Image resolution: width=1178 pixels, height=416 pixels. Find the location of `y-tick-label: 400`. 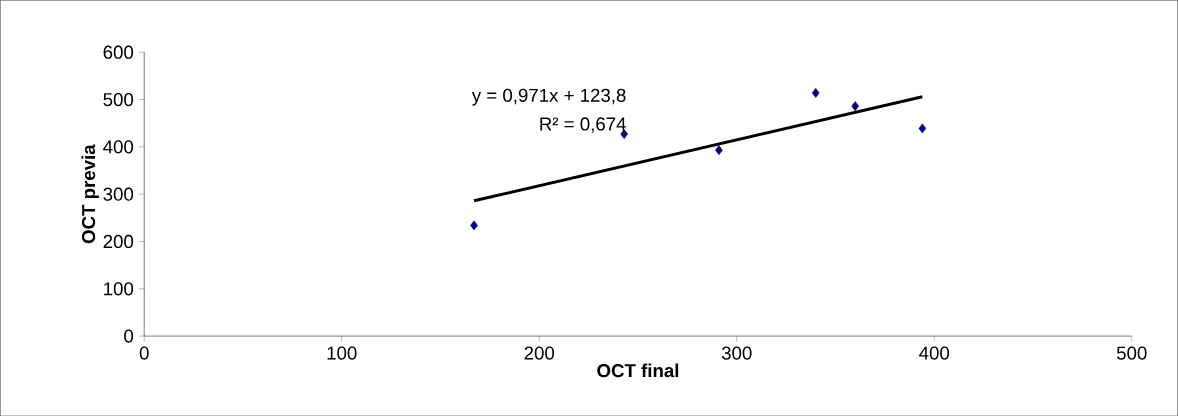

y-tick-label: 400 is located at coordinates (118, 147).